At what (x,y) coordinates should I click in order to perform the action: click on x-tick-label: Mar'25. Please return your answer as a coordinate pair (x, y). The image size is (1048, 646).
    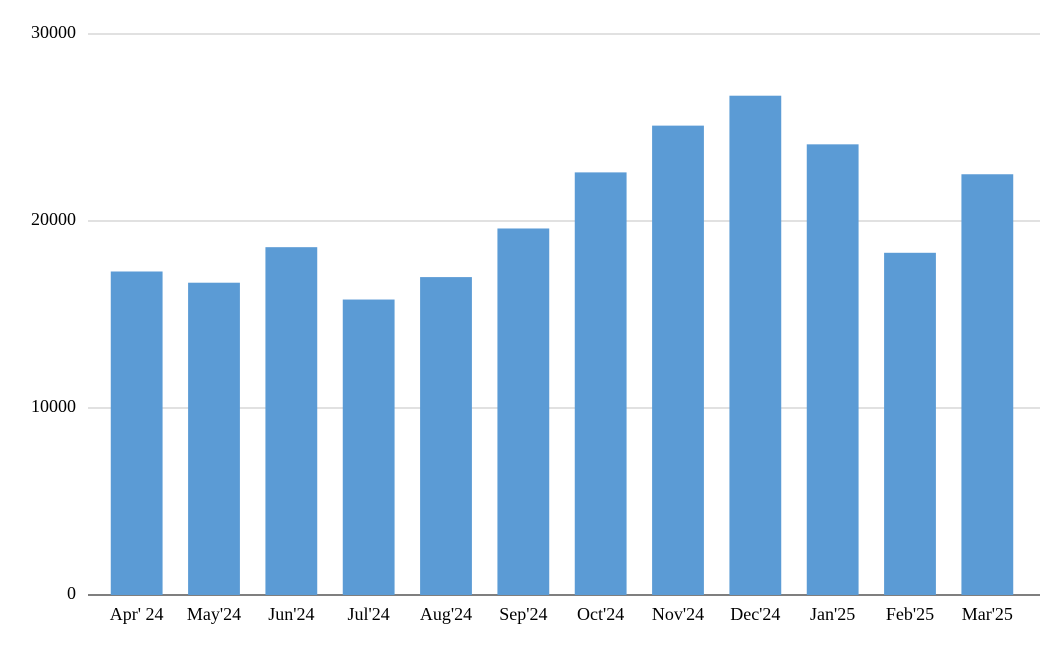
    Looking at the image, I should click on (987, 614).